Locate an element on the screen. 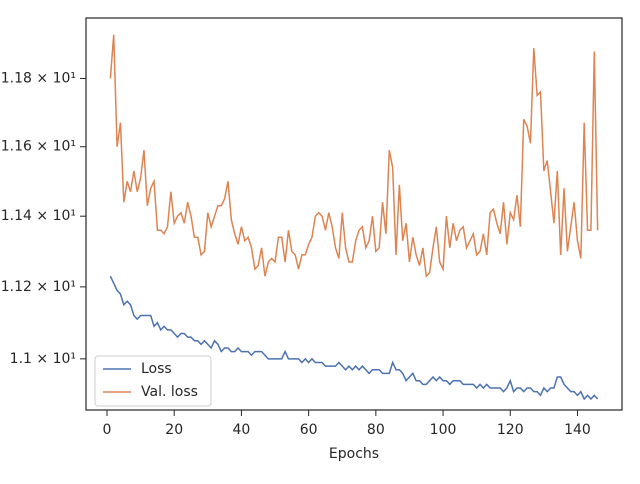  x-tick-label: 60 is located at coordinates (309, 430).